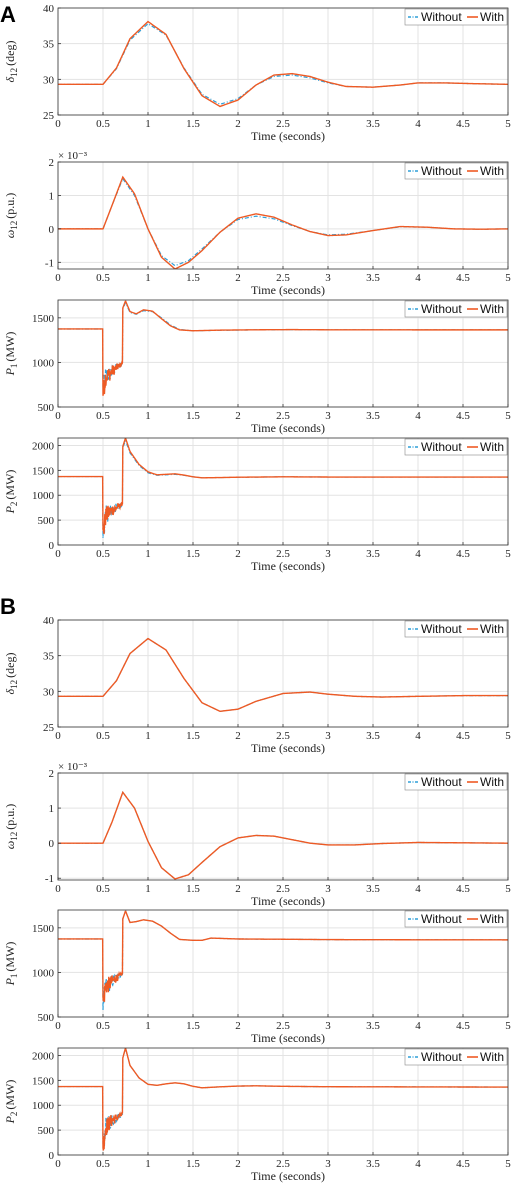 The width and height of the screenshot is (512, 1186). I want to click on series-without-line, so click(283, 63).